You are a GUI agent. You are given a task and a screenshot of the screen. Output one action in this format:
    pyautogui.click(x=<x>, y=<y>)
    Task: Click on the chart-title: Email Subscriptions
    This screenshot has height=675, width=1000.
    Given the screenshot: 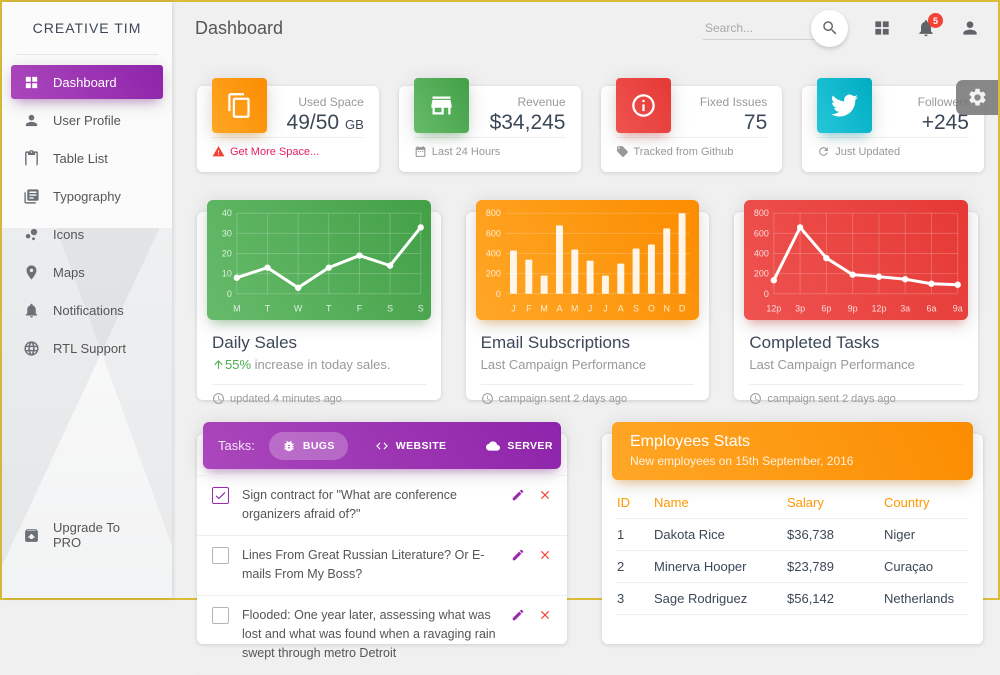 What is the action you would take?
    pyautogui.click(x=555, y=342)
    